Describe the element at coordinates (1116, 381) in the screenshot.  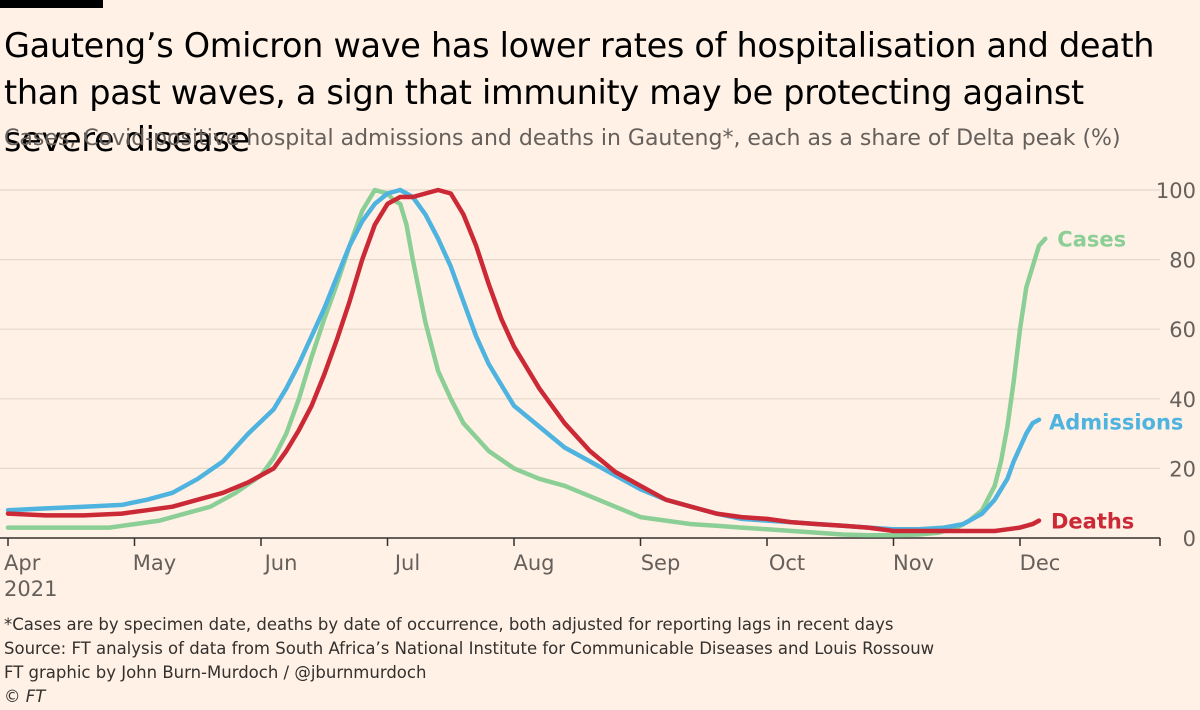
I see `series-labels: Cases Admissions Deaths` at that location.